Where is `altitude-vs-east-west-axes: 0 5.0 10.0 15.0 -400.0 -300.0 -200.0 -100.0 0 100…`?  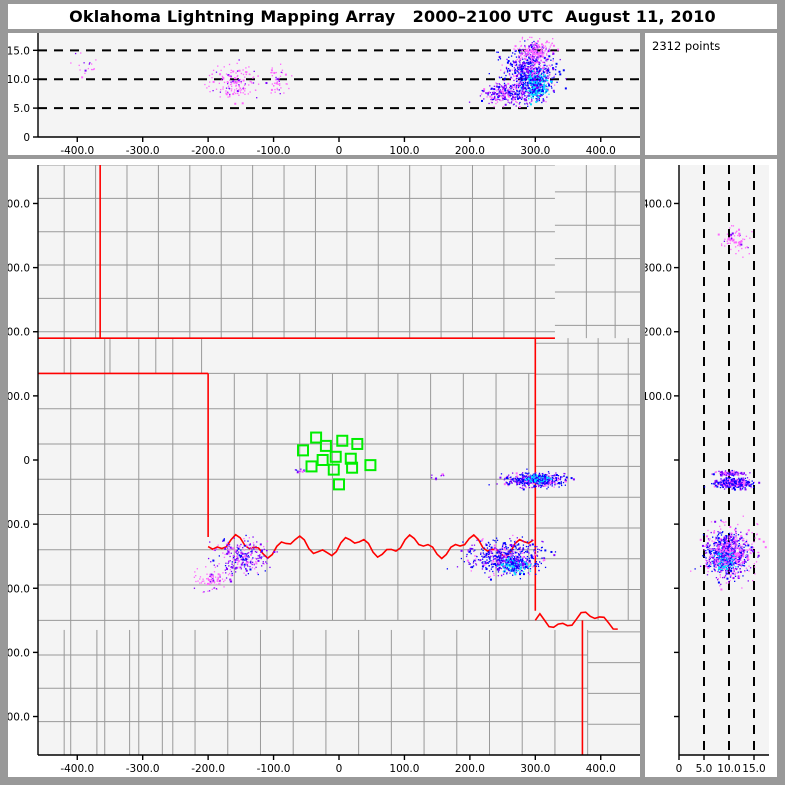
altitude-vs-east-west-axes: 0 5.0 10.0 15.0 -400.0 -300.0 -200.0 -100.0 0 100… is located at coordinates (324, 94).